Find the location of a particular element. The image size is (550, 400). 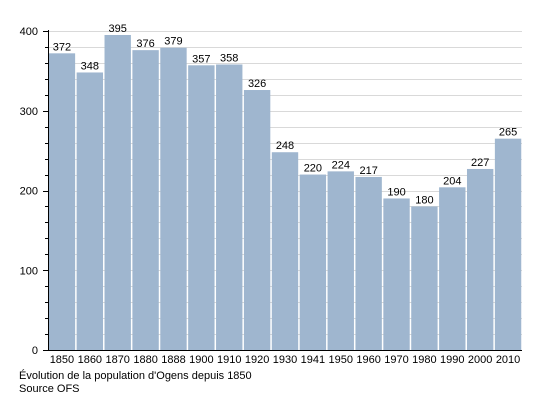

data-label: 220 is located at coordinates (313, 169).